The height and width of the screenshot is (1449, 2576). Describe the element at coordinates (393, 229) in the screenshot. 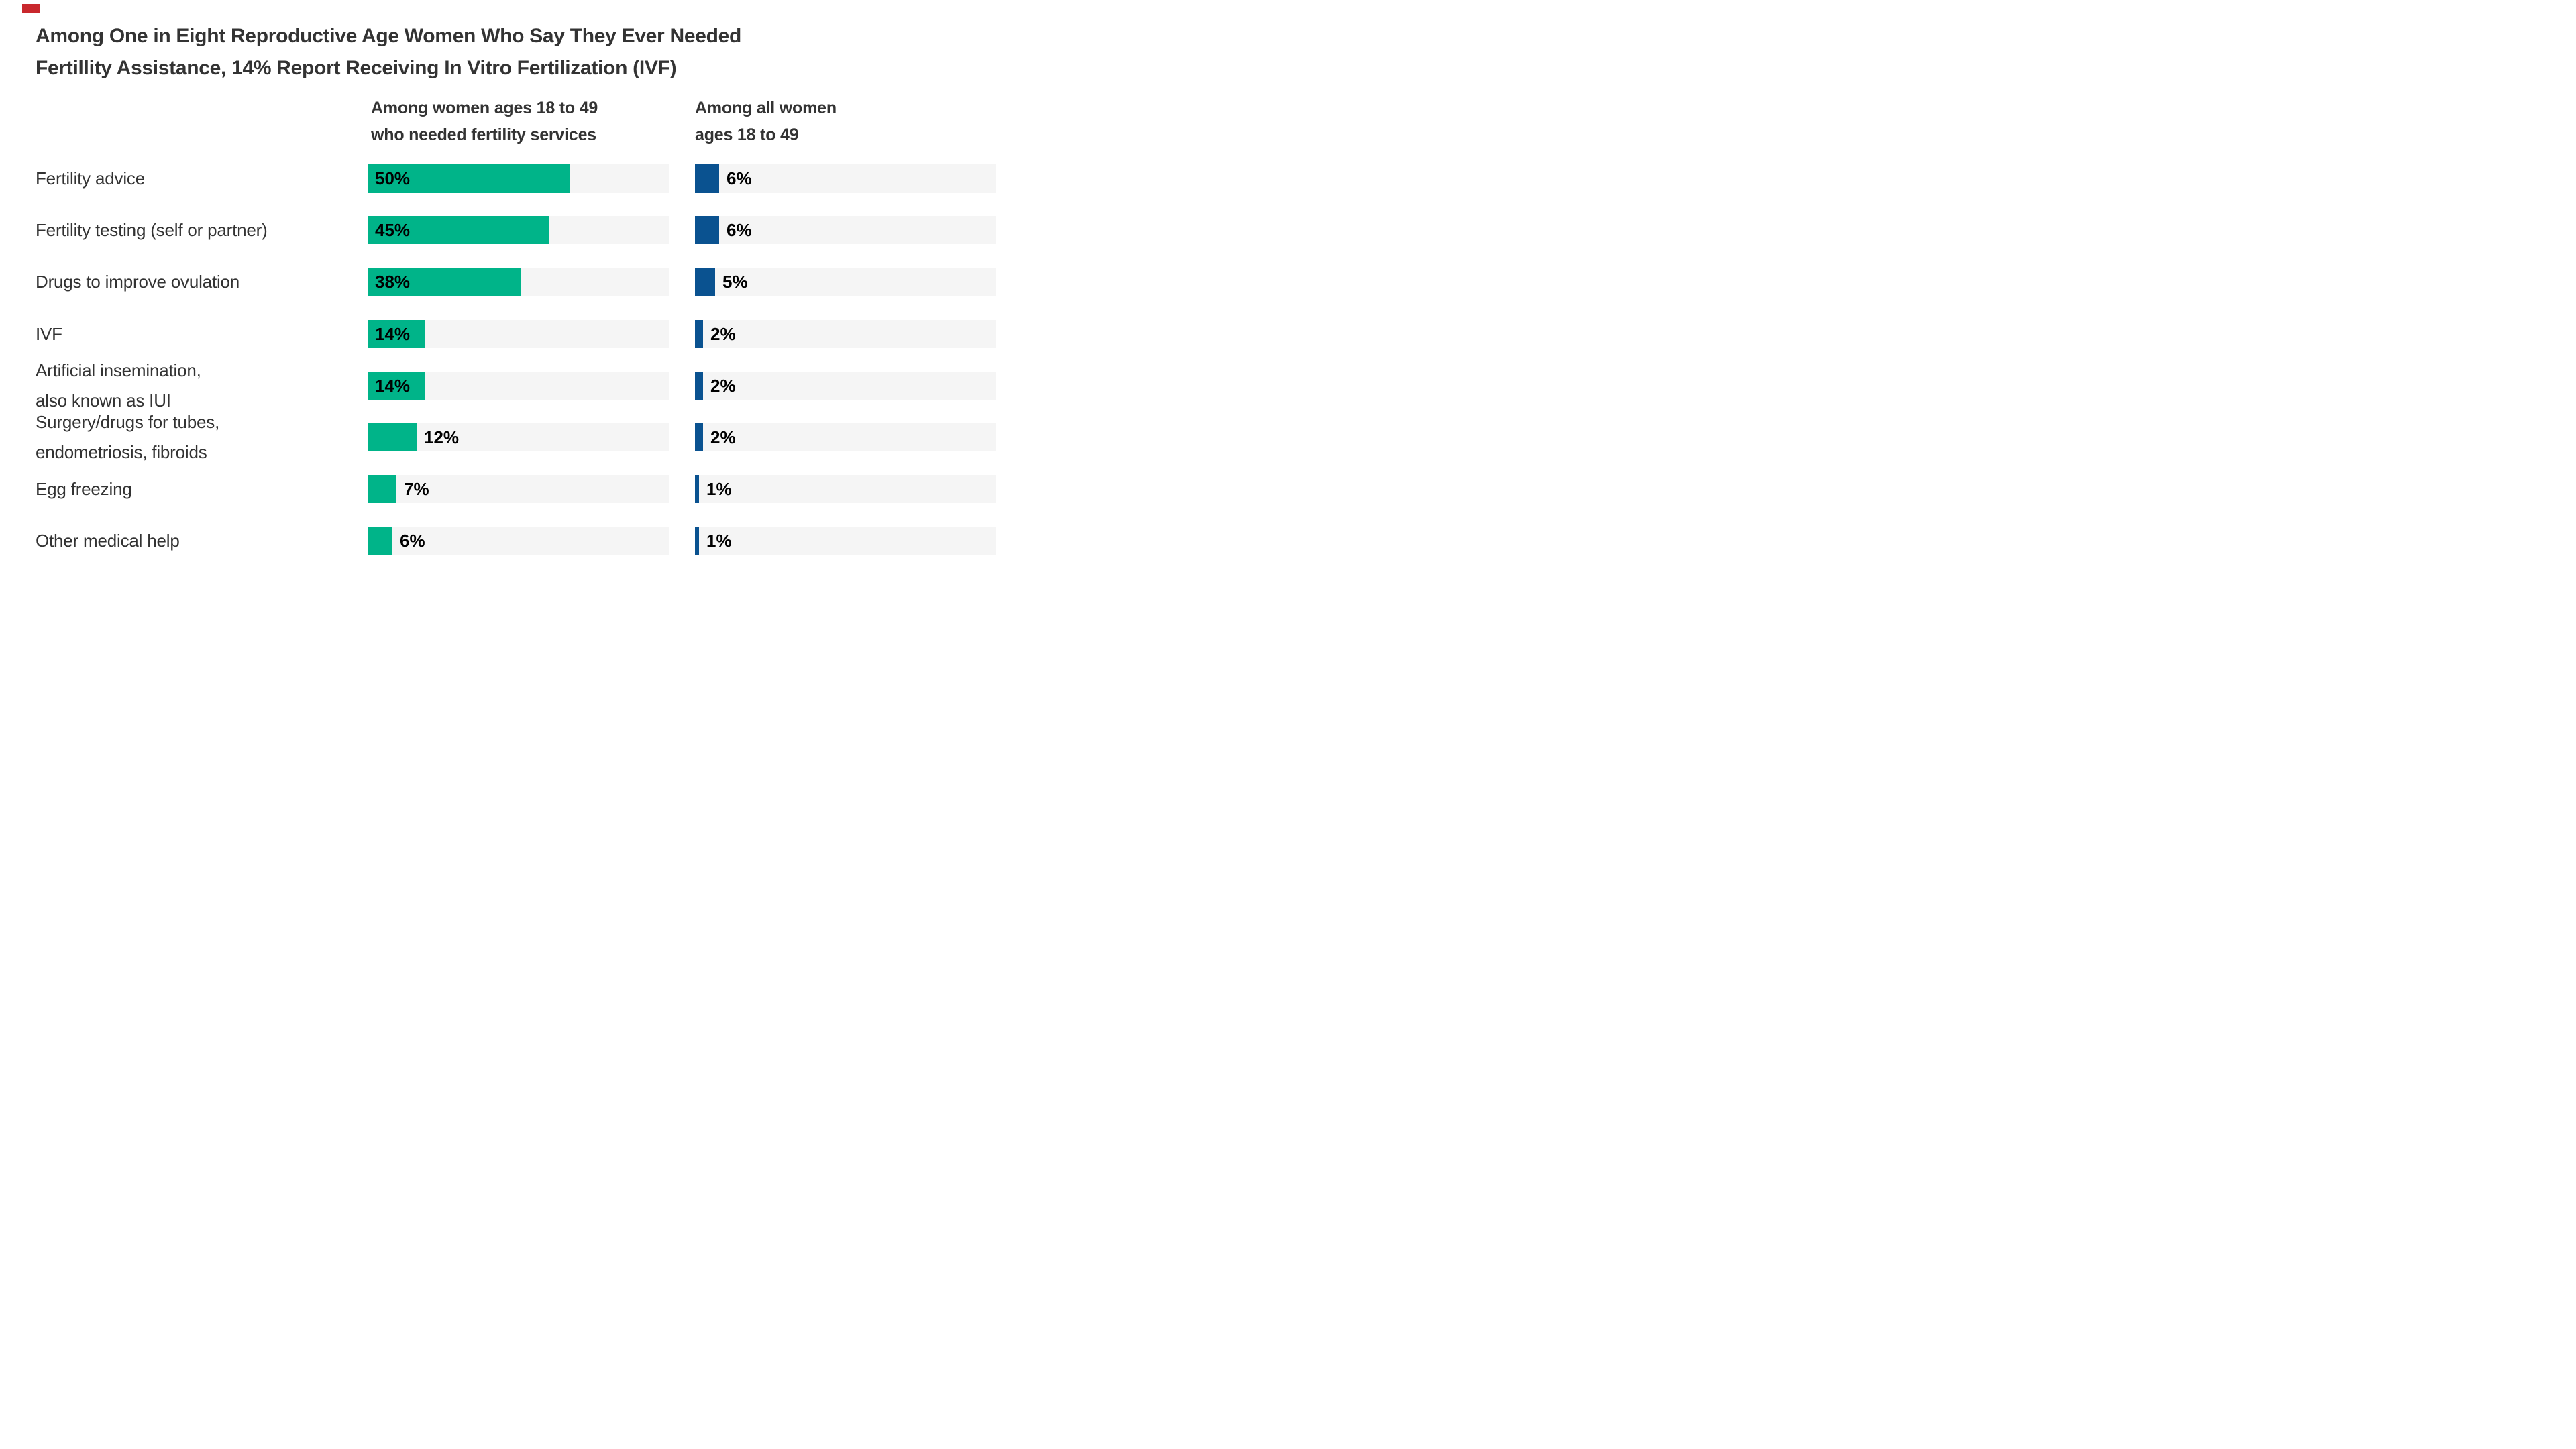

I see `bar-value-label: 45%` at that location.